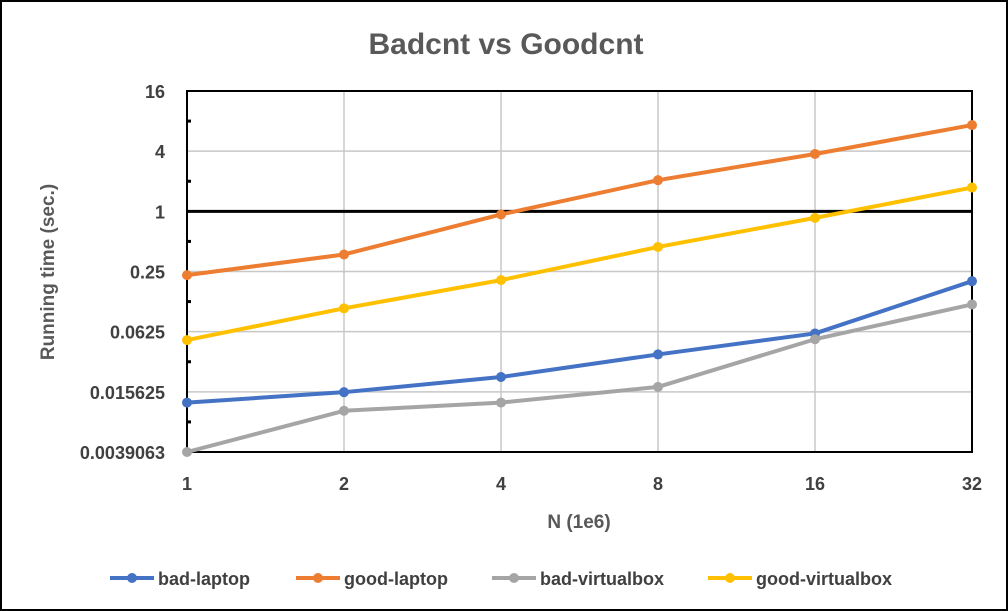 This screenshot has height=611, width=1008. I want to click on y-tick-label: 0.25, so click(147, 273).